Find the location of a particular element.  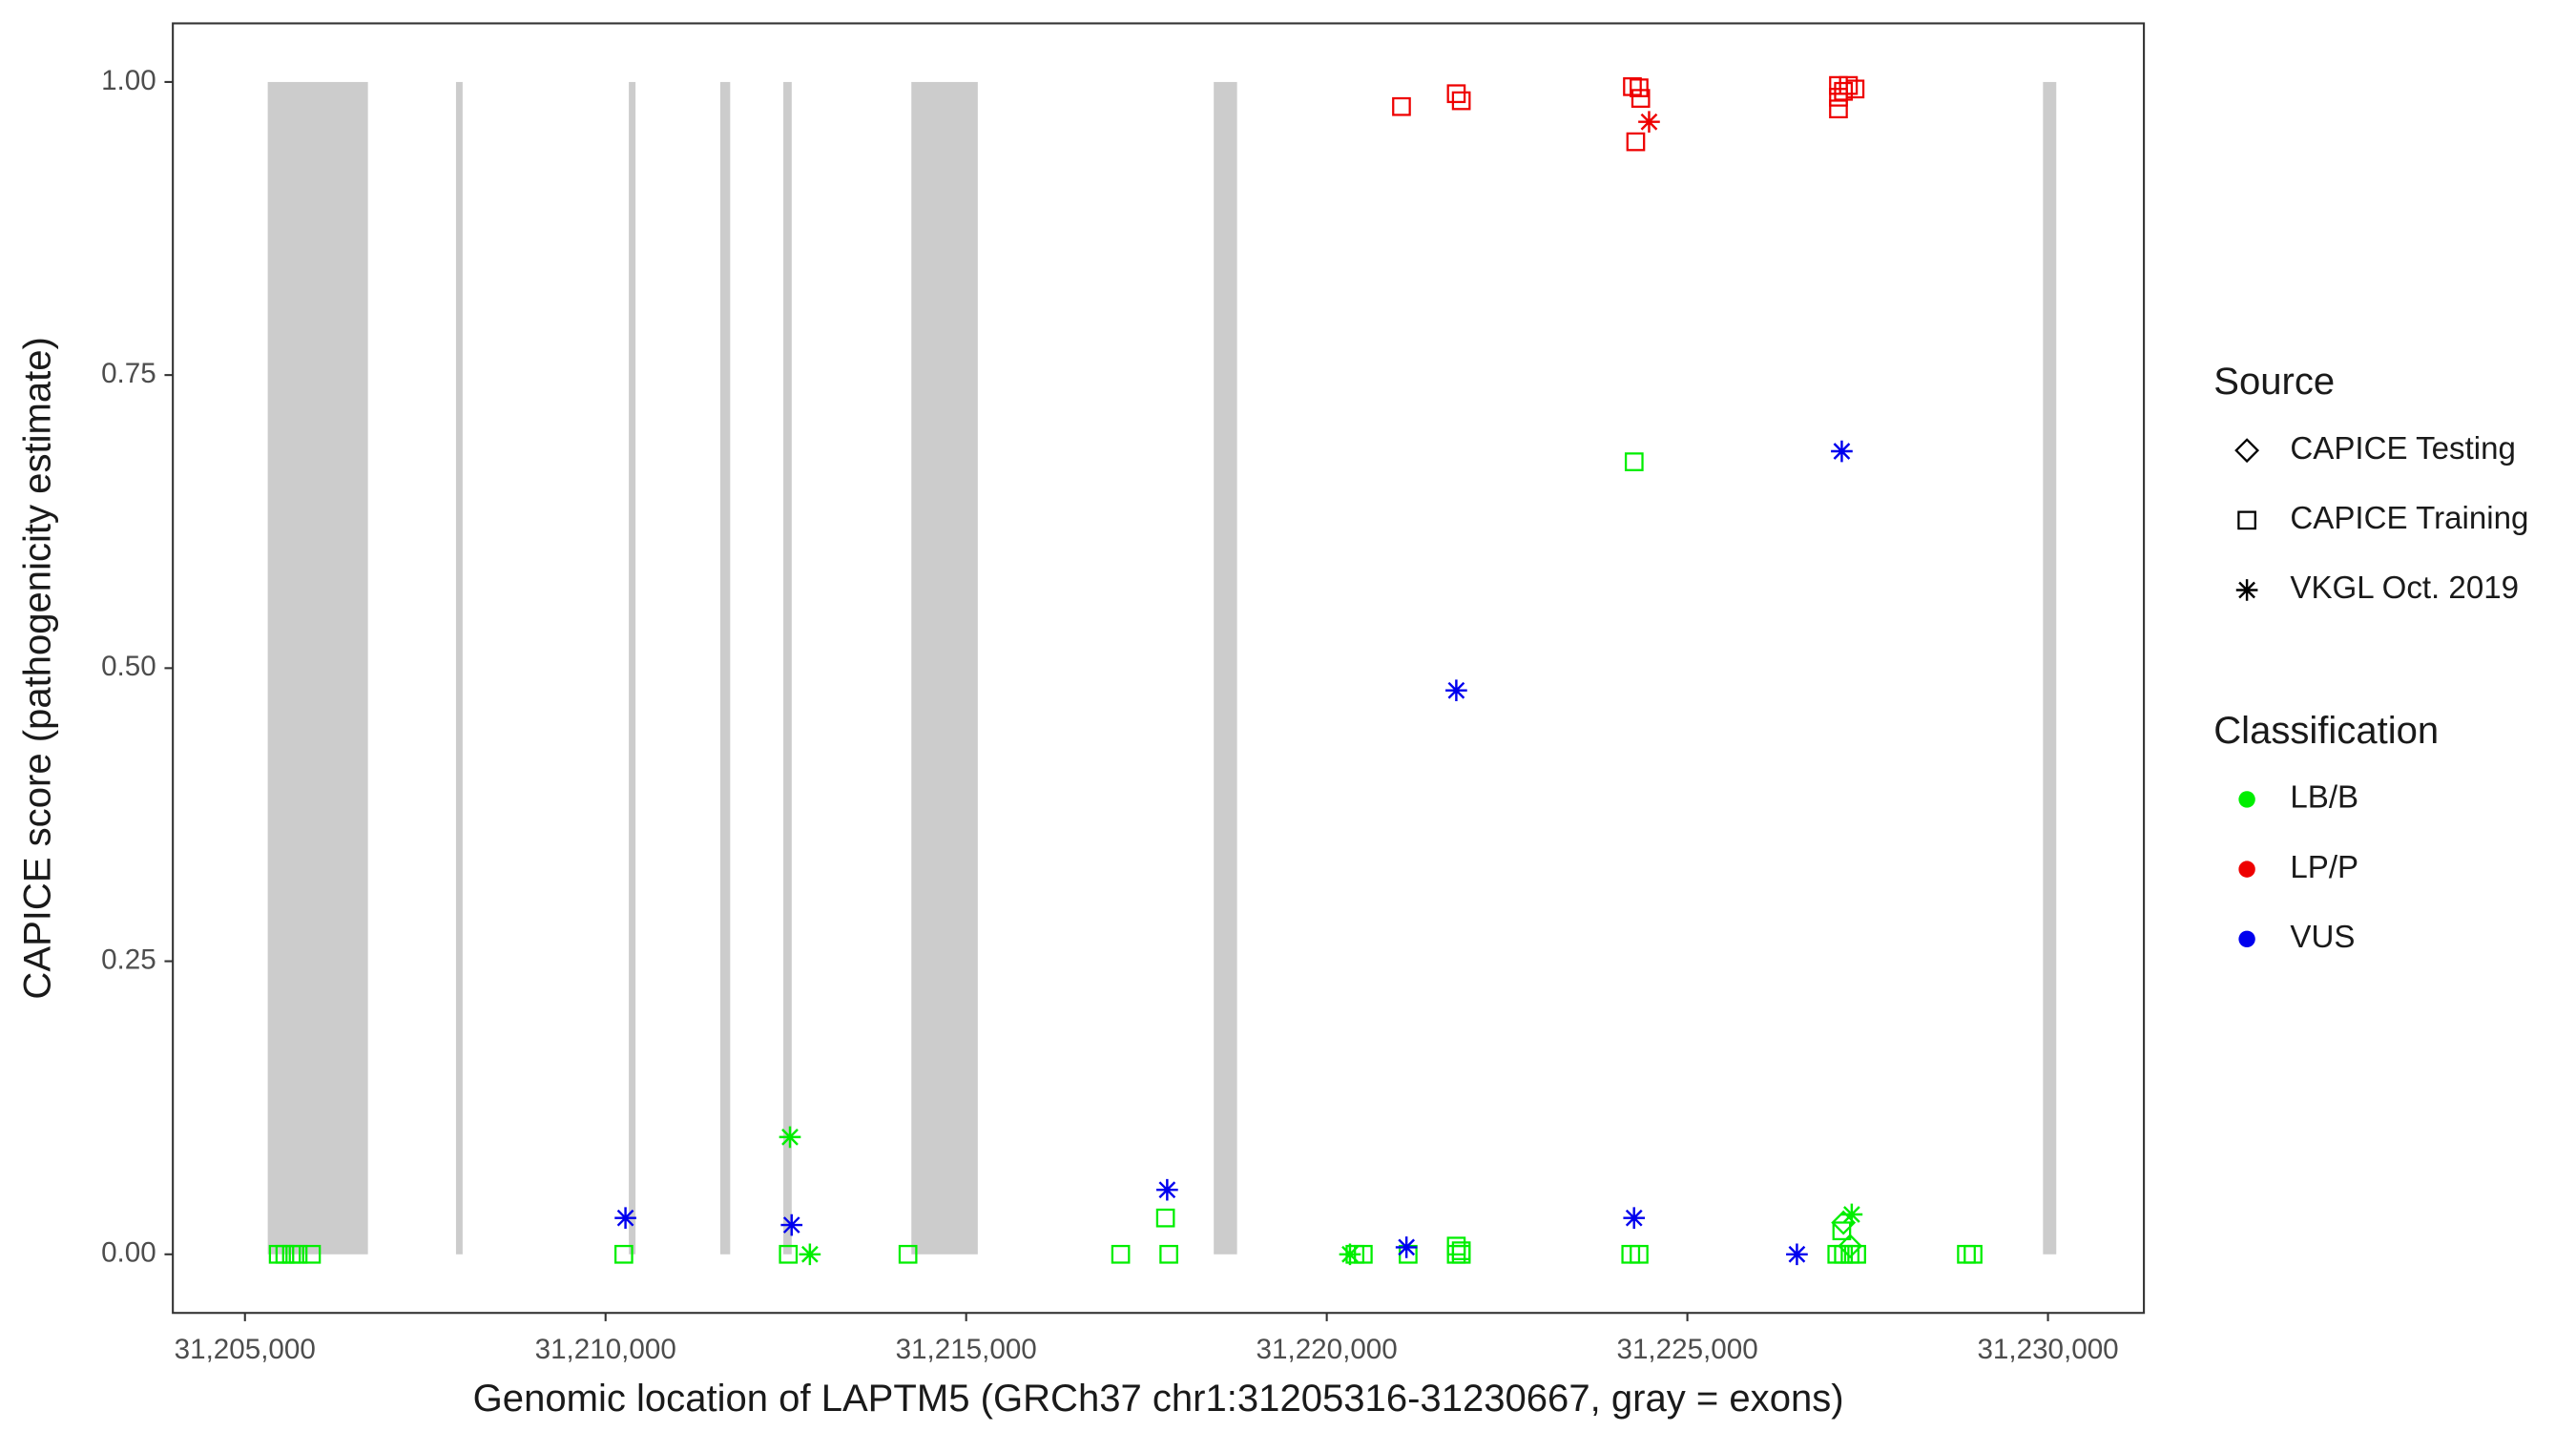

x-tick-label: 31,225,000 is located at coordinates (1686, 1349).